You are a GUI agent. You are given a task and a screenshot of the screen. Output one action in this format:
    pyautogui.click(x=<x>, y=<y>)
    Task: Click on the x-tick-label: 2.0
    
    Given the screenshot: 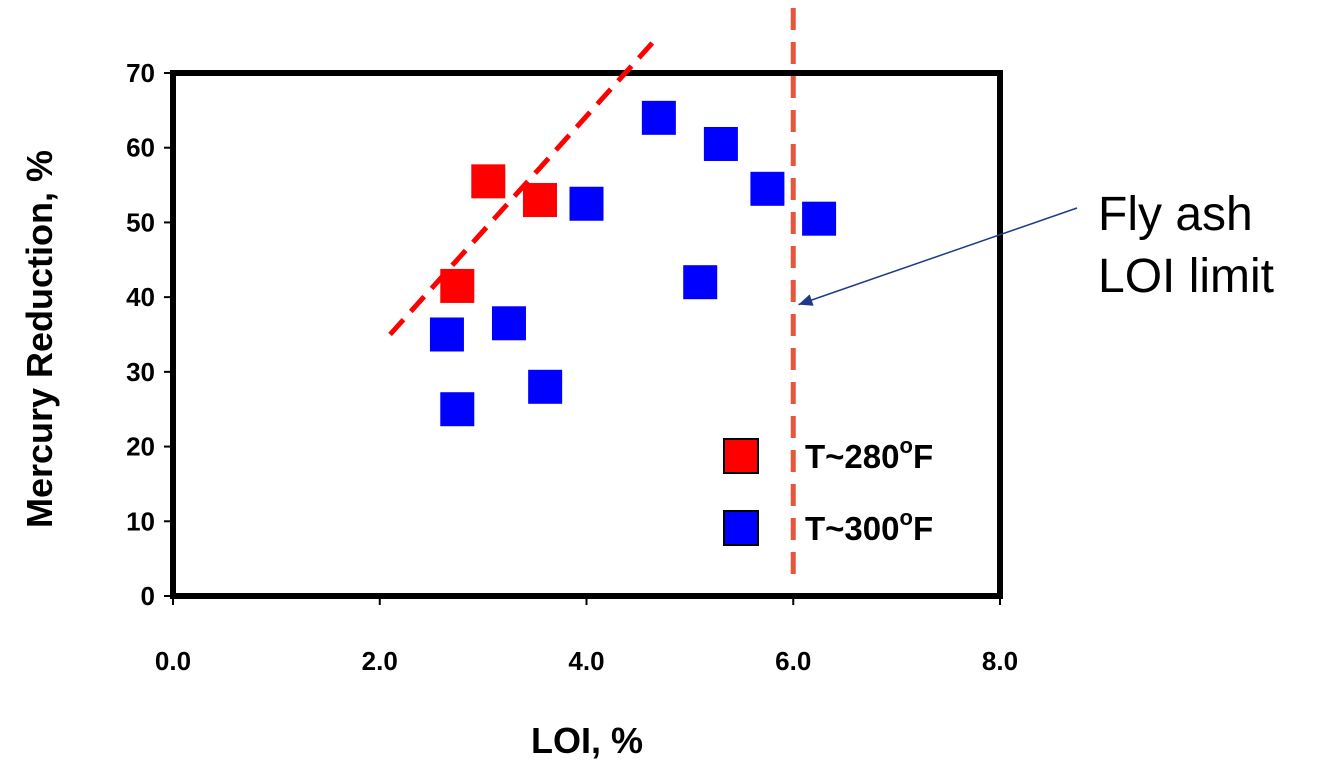 What is the action you would take?
    pyautogui.click(x=380, y=661)
    